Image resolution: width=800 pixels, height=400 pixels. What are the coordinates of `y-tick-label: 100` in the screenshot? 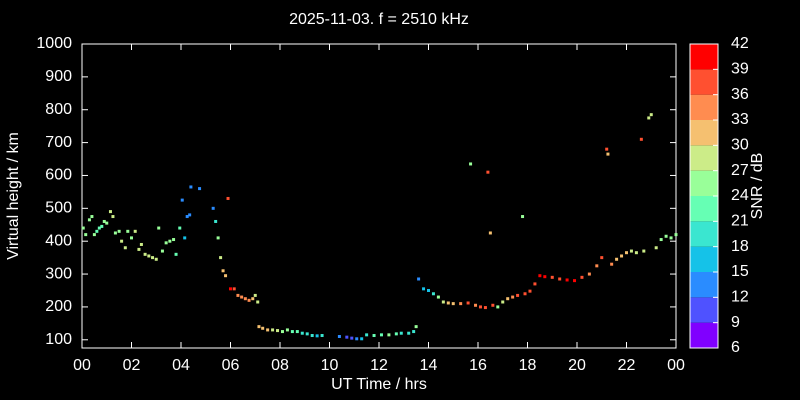 It's located at (58, 339).